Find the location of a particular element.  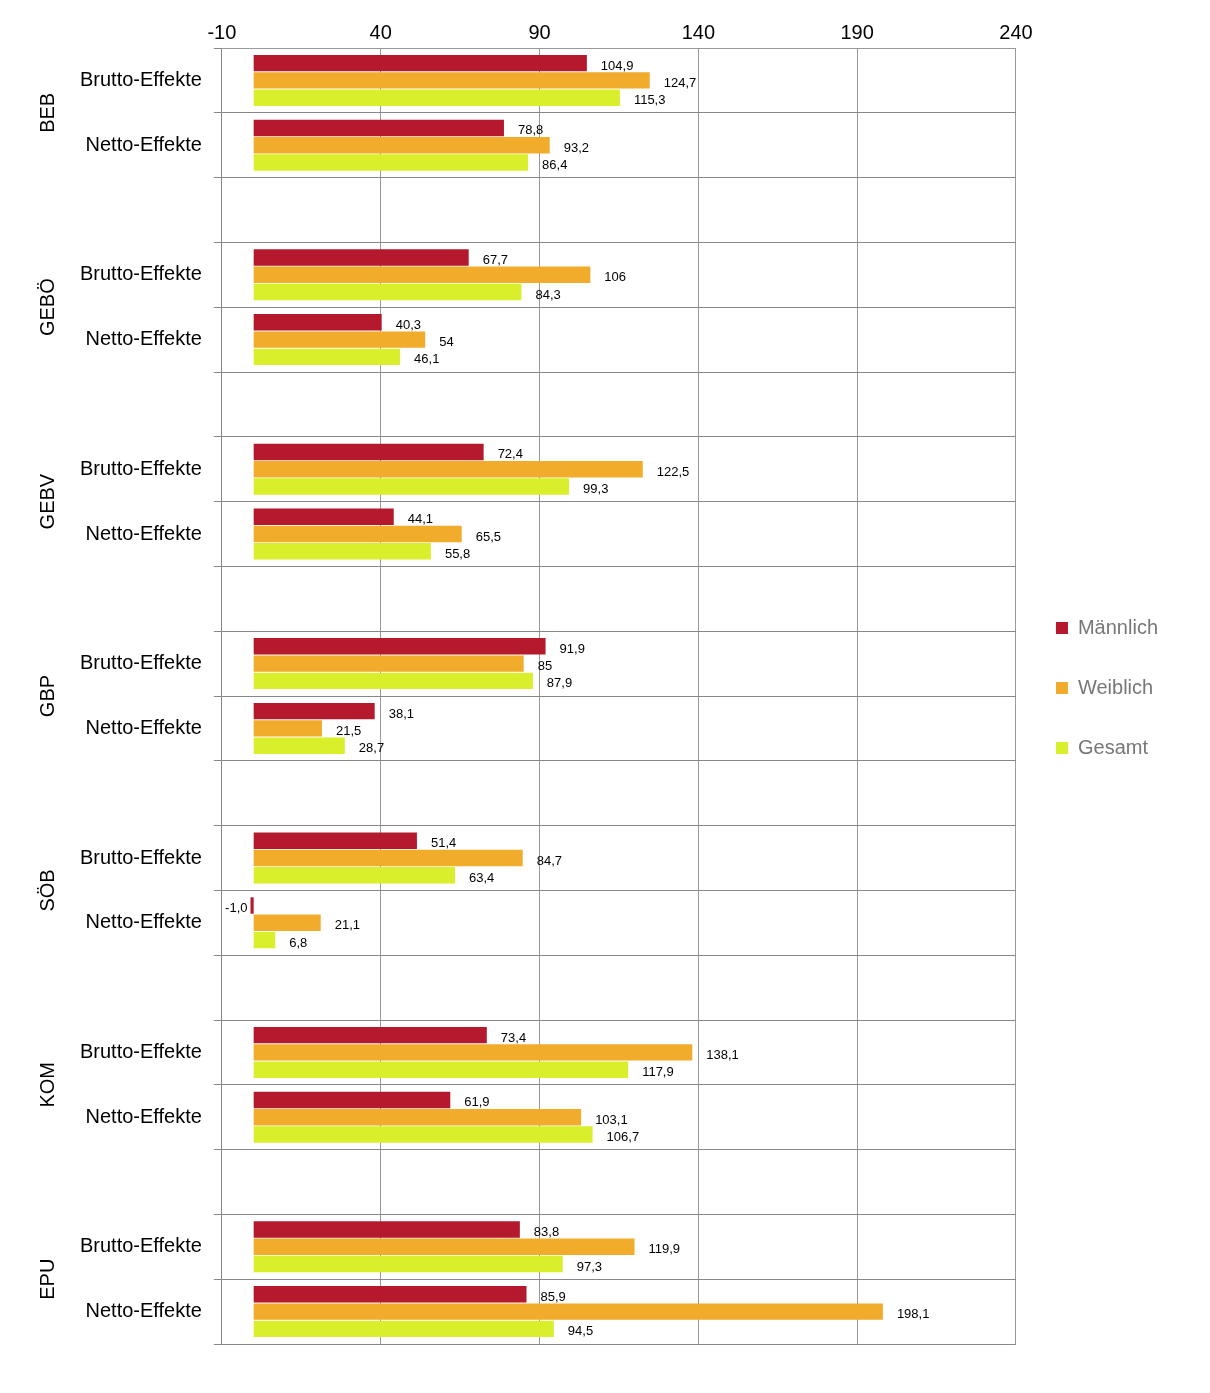

legend-label: Männlich is located at coordinates (1118, 626).